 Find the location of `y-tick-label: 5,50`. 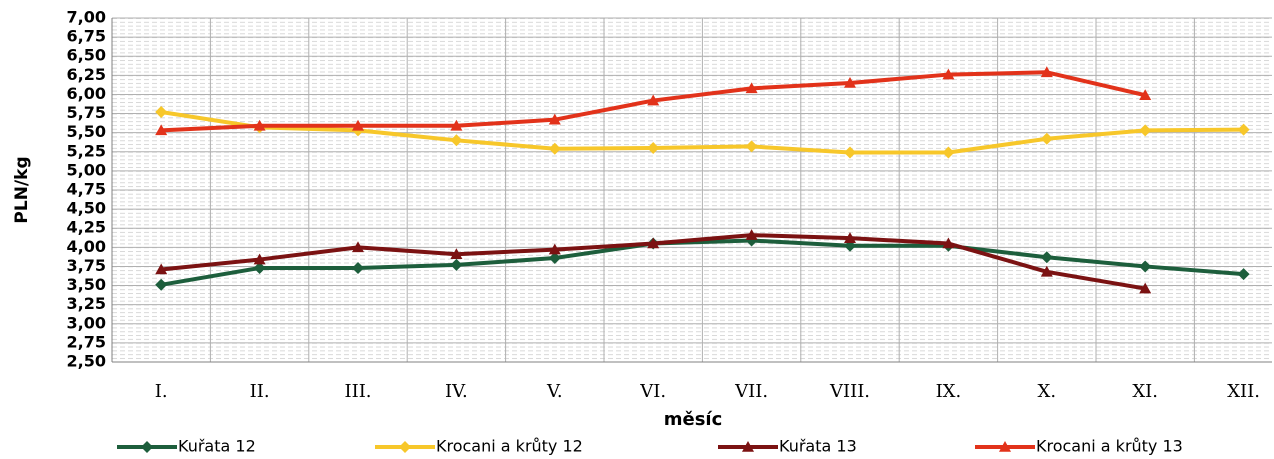

y-tick-label: 5,50 is located at coordinates (86, 131).